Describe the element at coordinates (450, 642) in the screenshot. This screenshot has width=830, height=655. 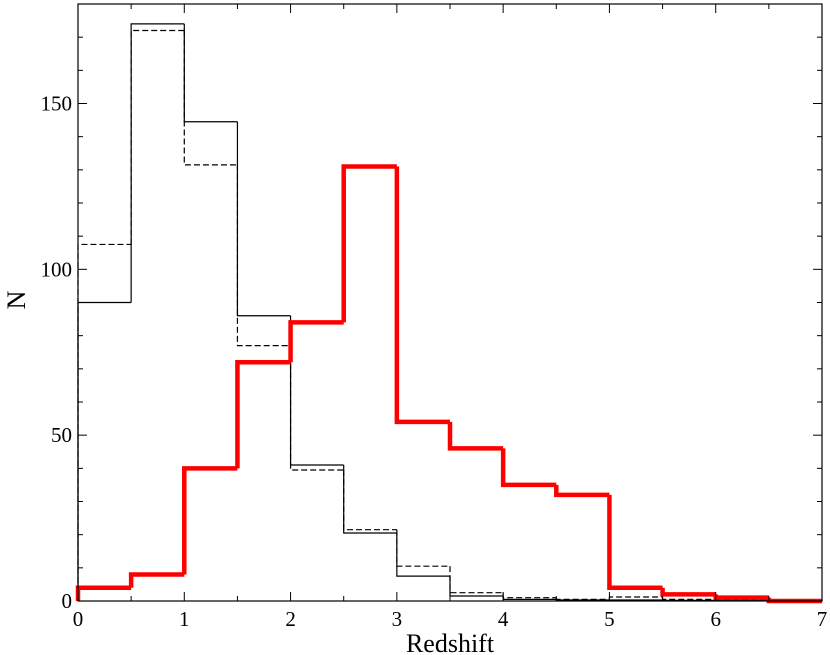
I see `x-axis-title: Redshift` at that location.